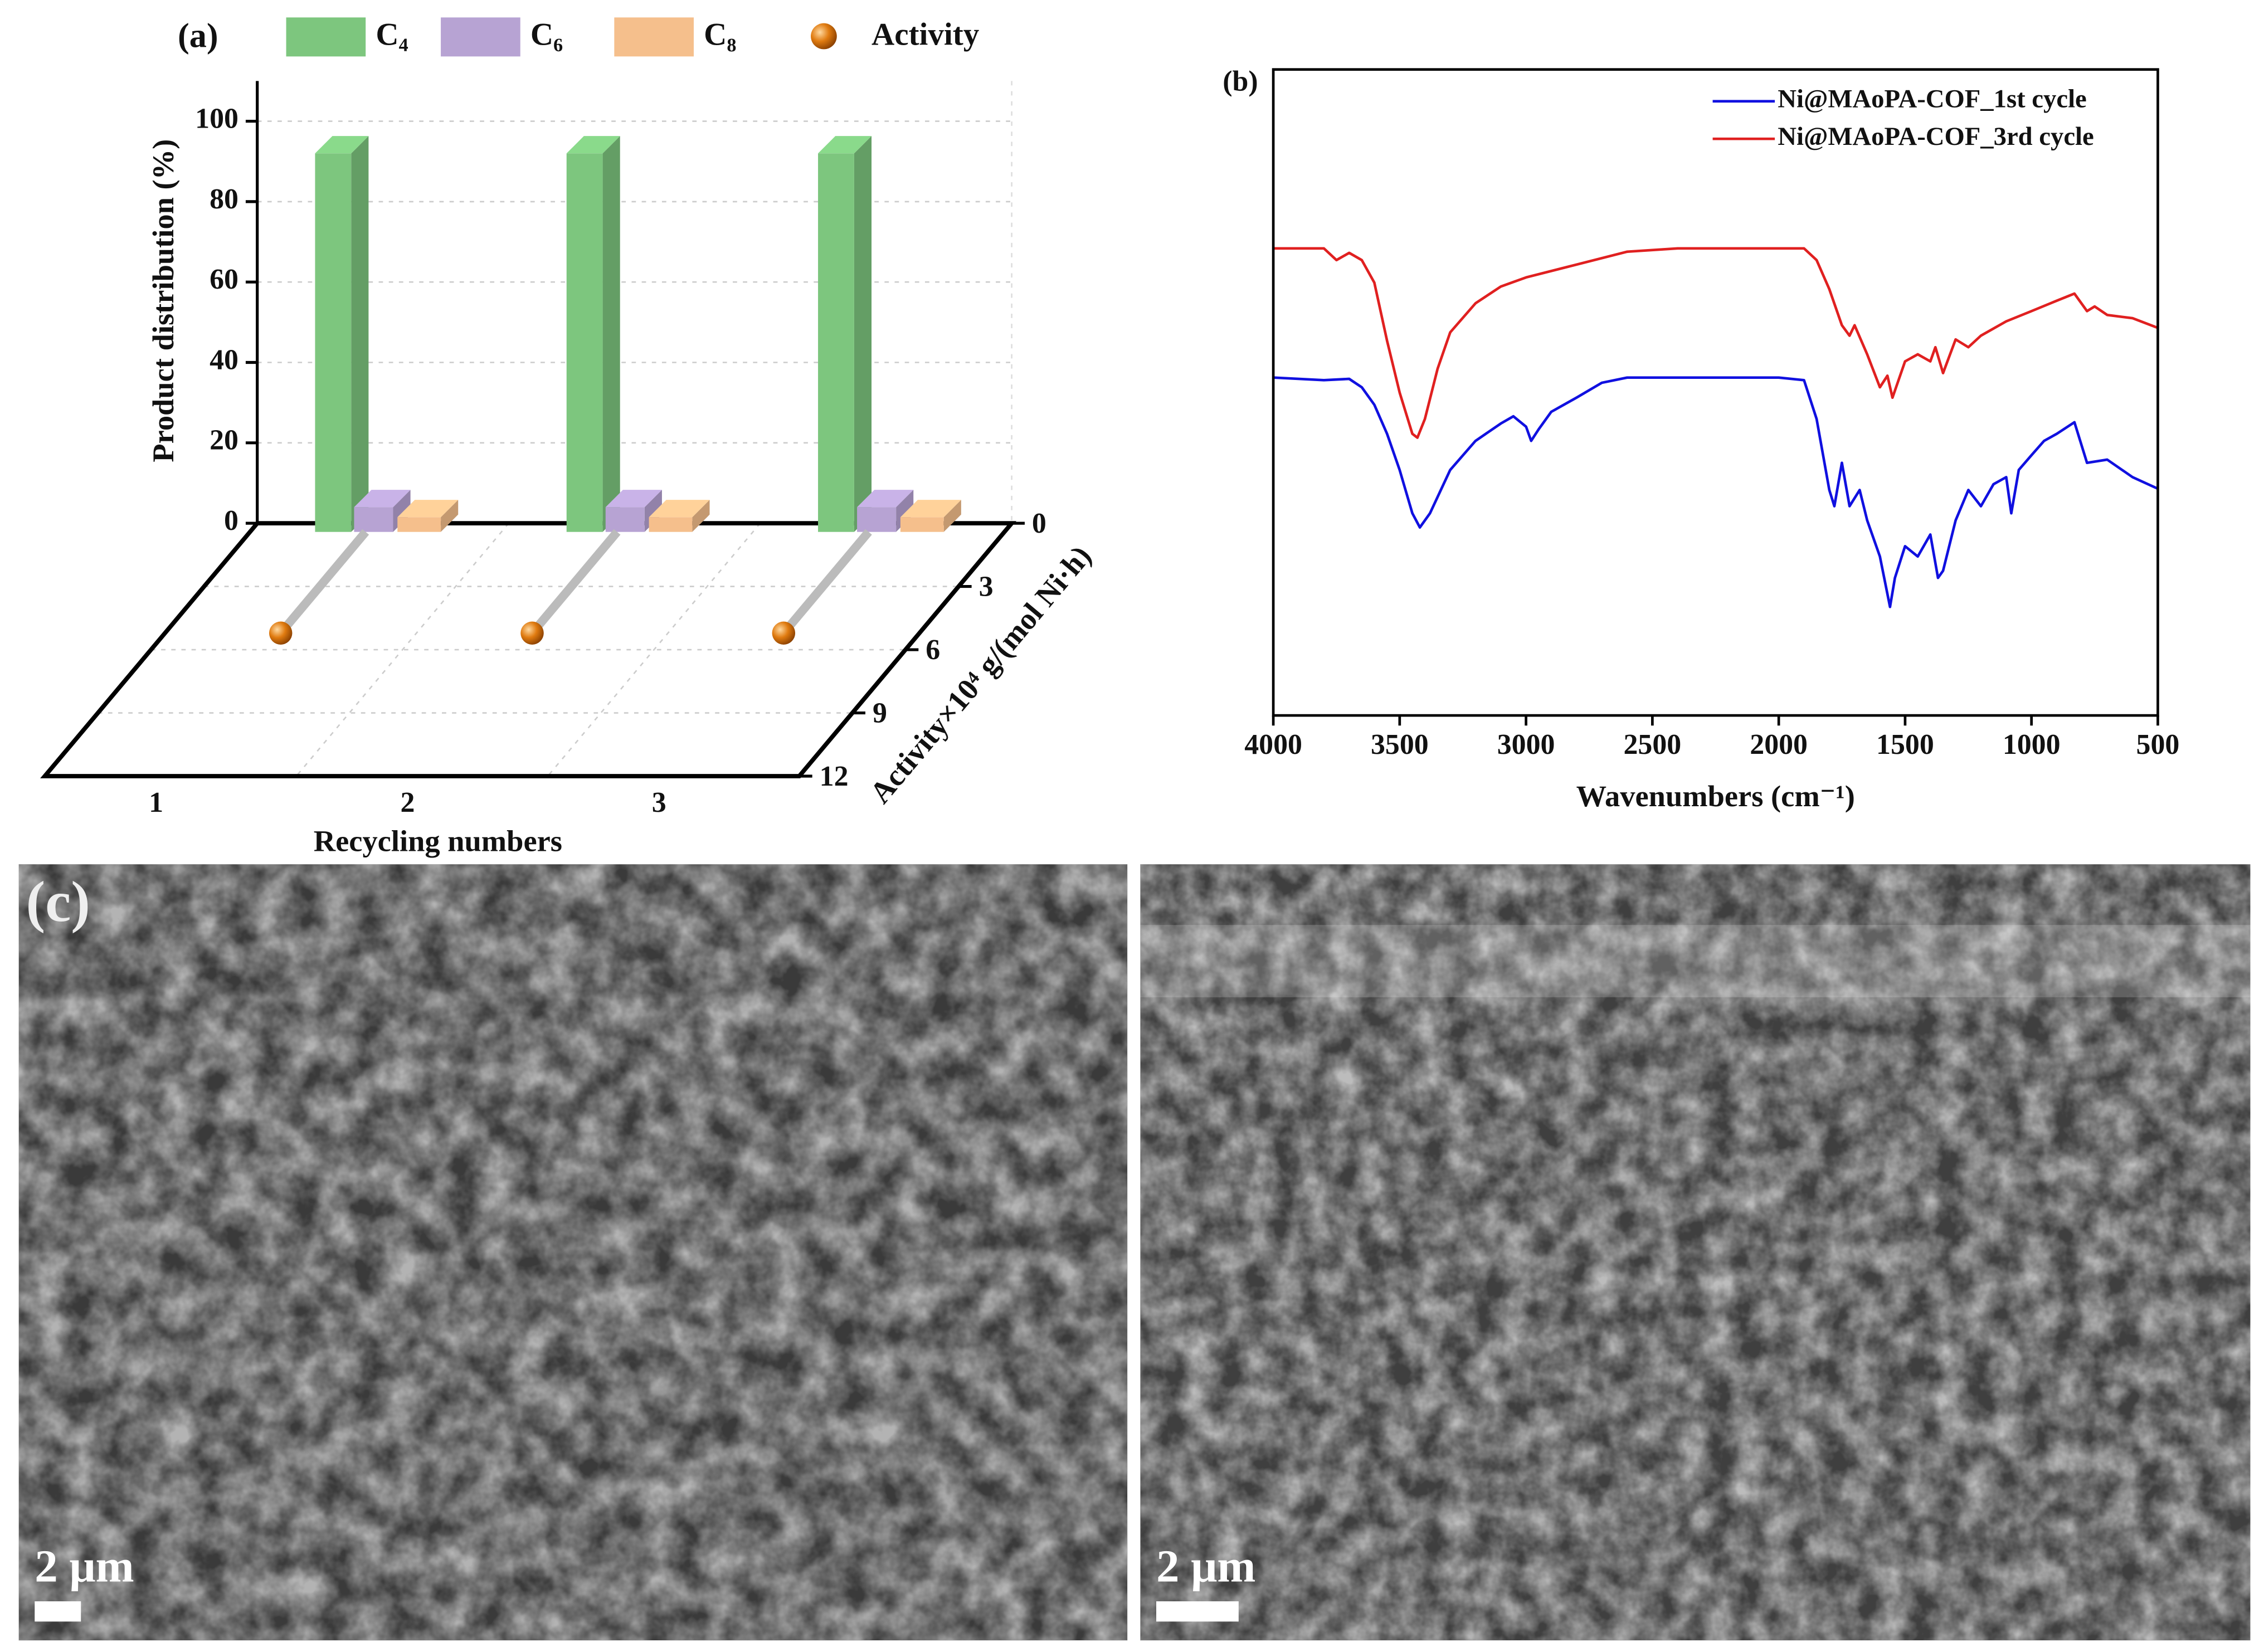 Image resolution: width=2259 pixels, height=1652 pixels. What do you see at coordinates (933, 650) in the screenshot?
I see `z-tick-label: 6` at bounding box center [933, 650].